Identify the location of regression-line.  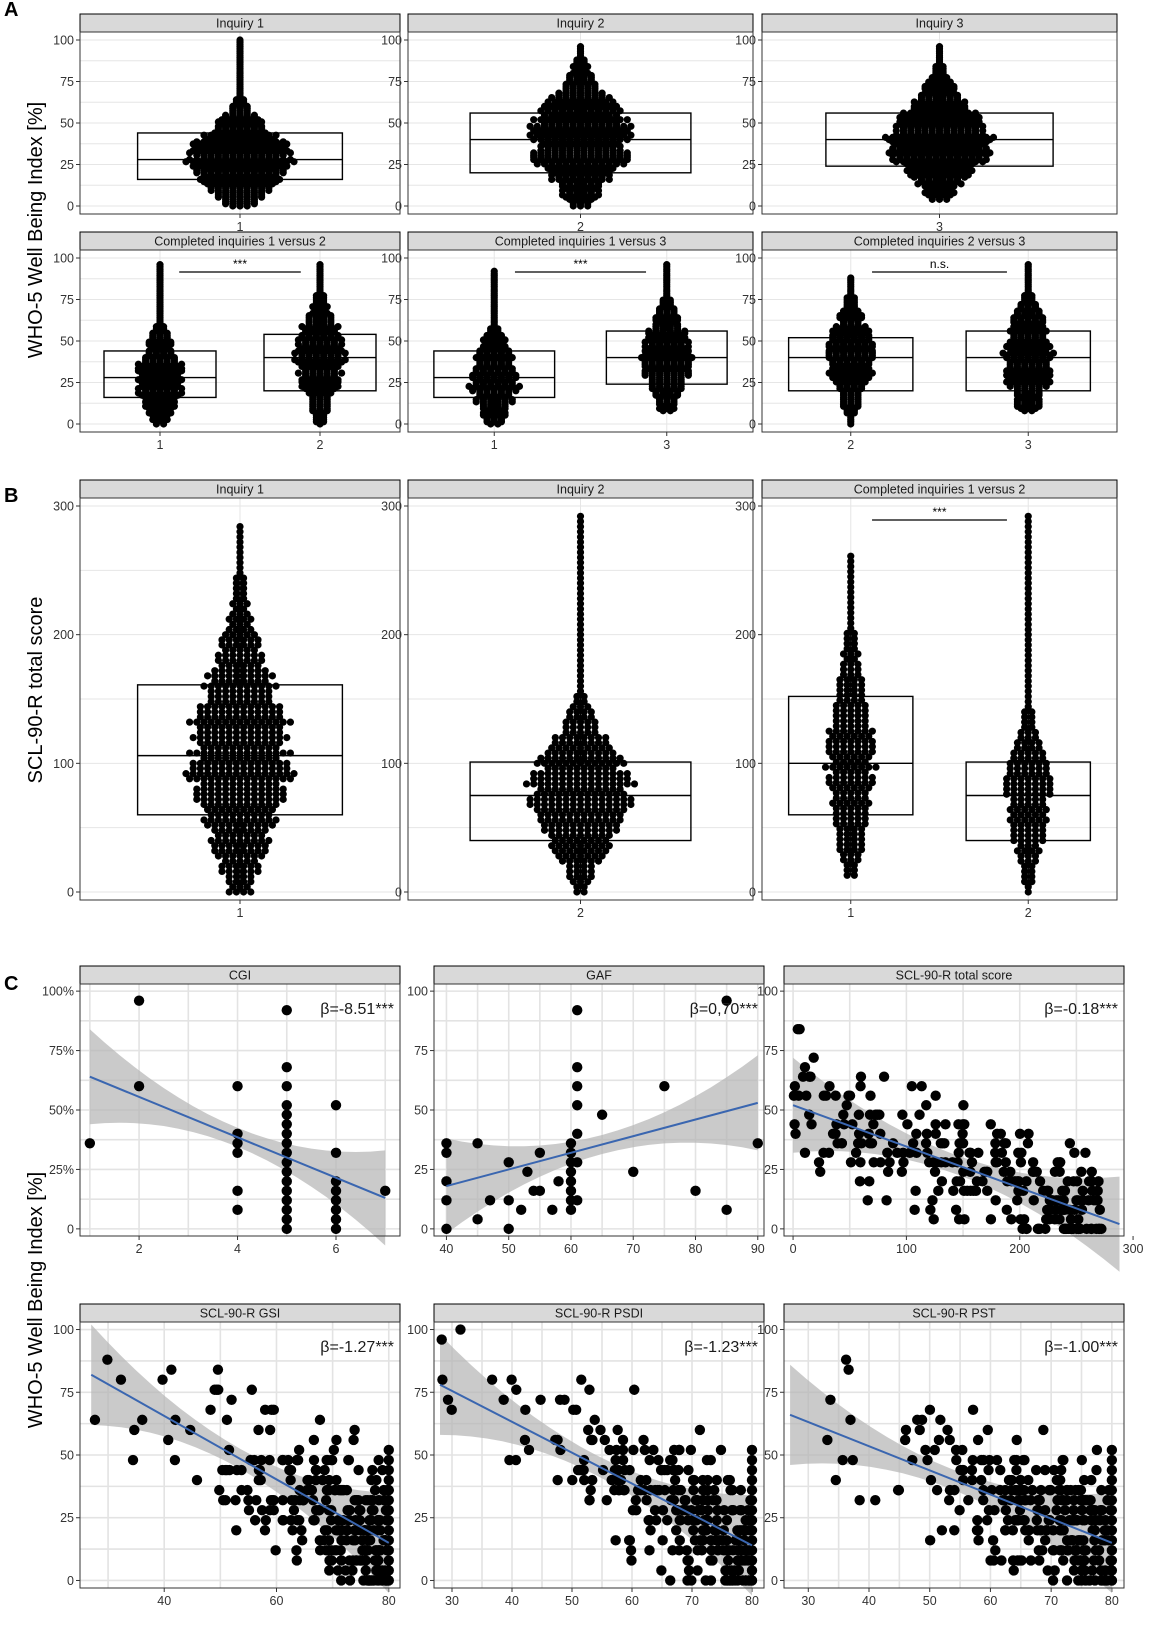
(237, 1137).